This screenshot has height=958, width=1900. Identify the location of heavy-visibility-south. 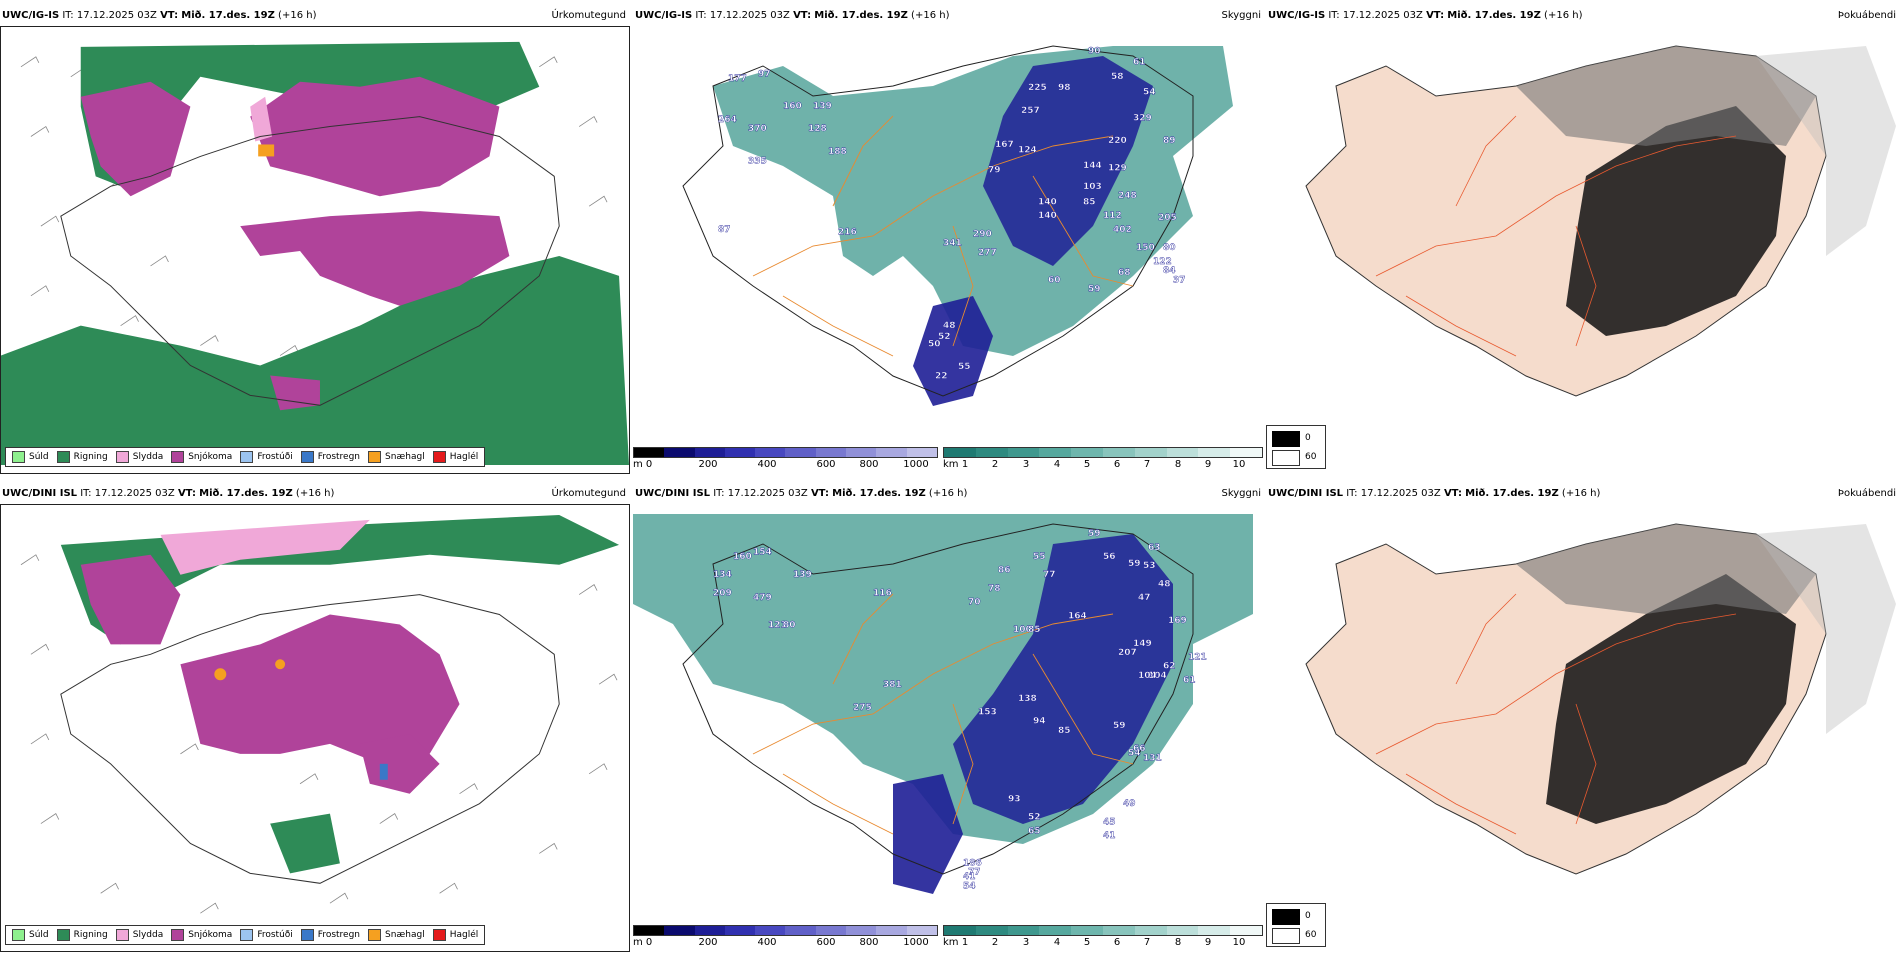
(928, 834).